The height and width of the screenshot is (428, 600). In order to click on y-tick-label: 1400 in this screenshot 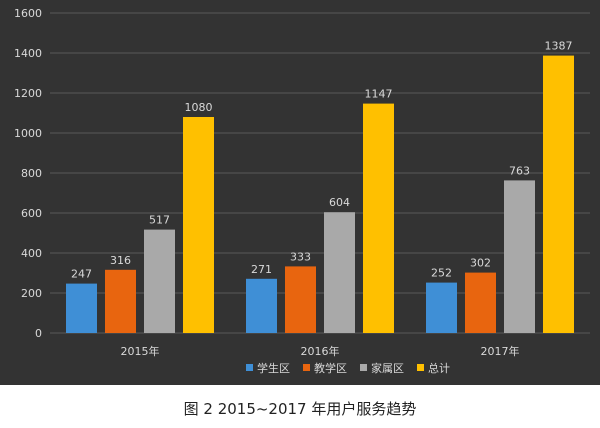, I will do `click(28, 53)`.